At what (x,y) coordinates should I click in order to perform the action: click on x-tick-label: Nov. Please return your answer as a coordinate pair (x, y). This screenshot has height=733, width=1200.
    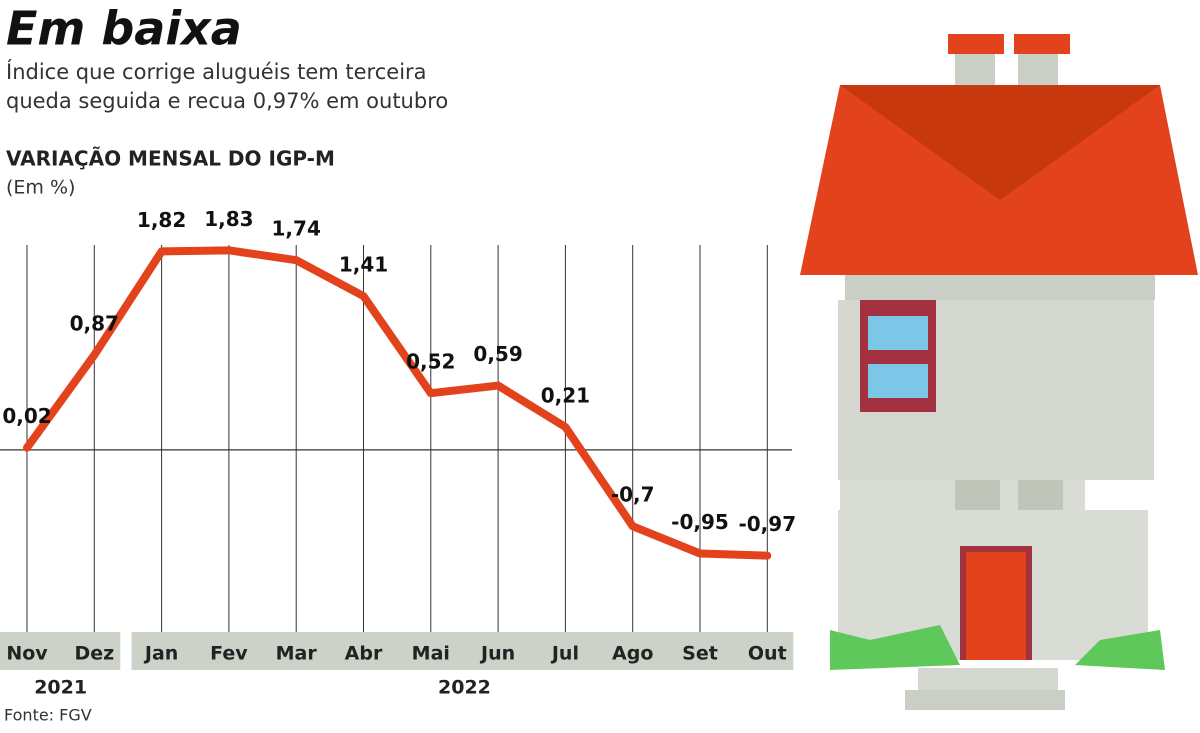
    Looking at the image, I should click on (27, 654).